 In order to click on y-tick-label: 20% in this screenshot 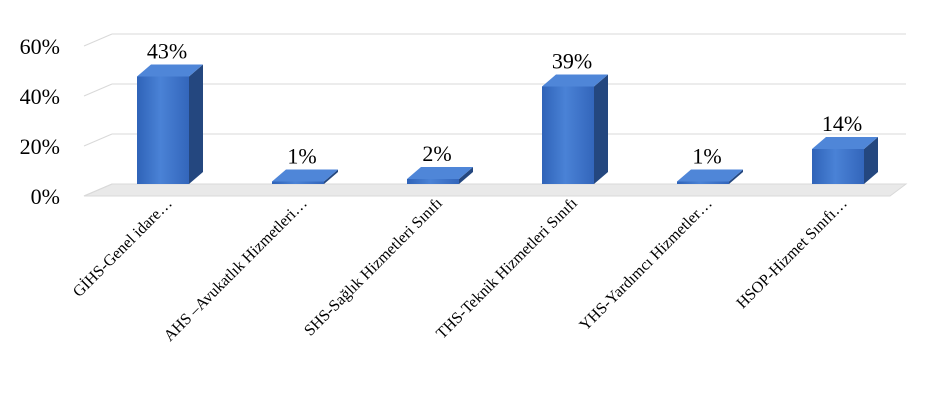, I will do `click(40, 146)`.